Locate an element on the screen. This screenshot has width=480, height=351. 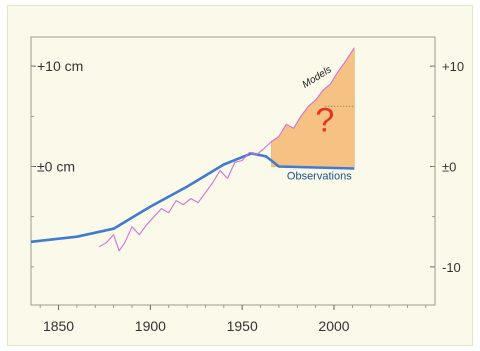
annotation-observations: Observations is located at coordinates (319, 177).